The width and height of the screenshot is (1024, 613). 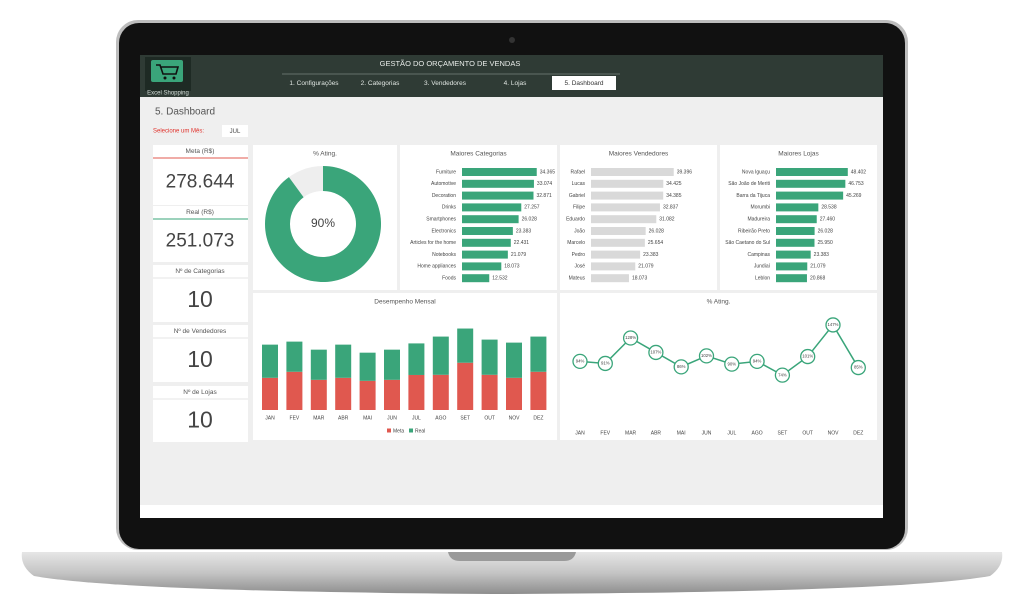 What do you see at coordinates (392, 418) in the screenshot?
I see `x-tick-label: JUN` at bounding box center [392, 418].